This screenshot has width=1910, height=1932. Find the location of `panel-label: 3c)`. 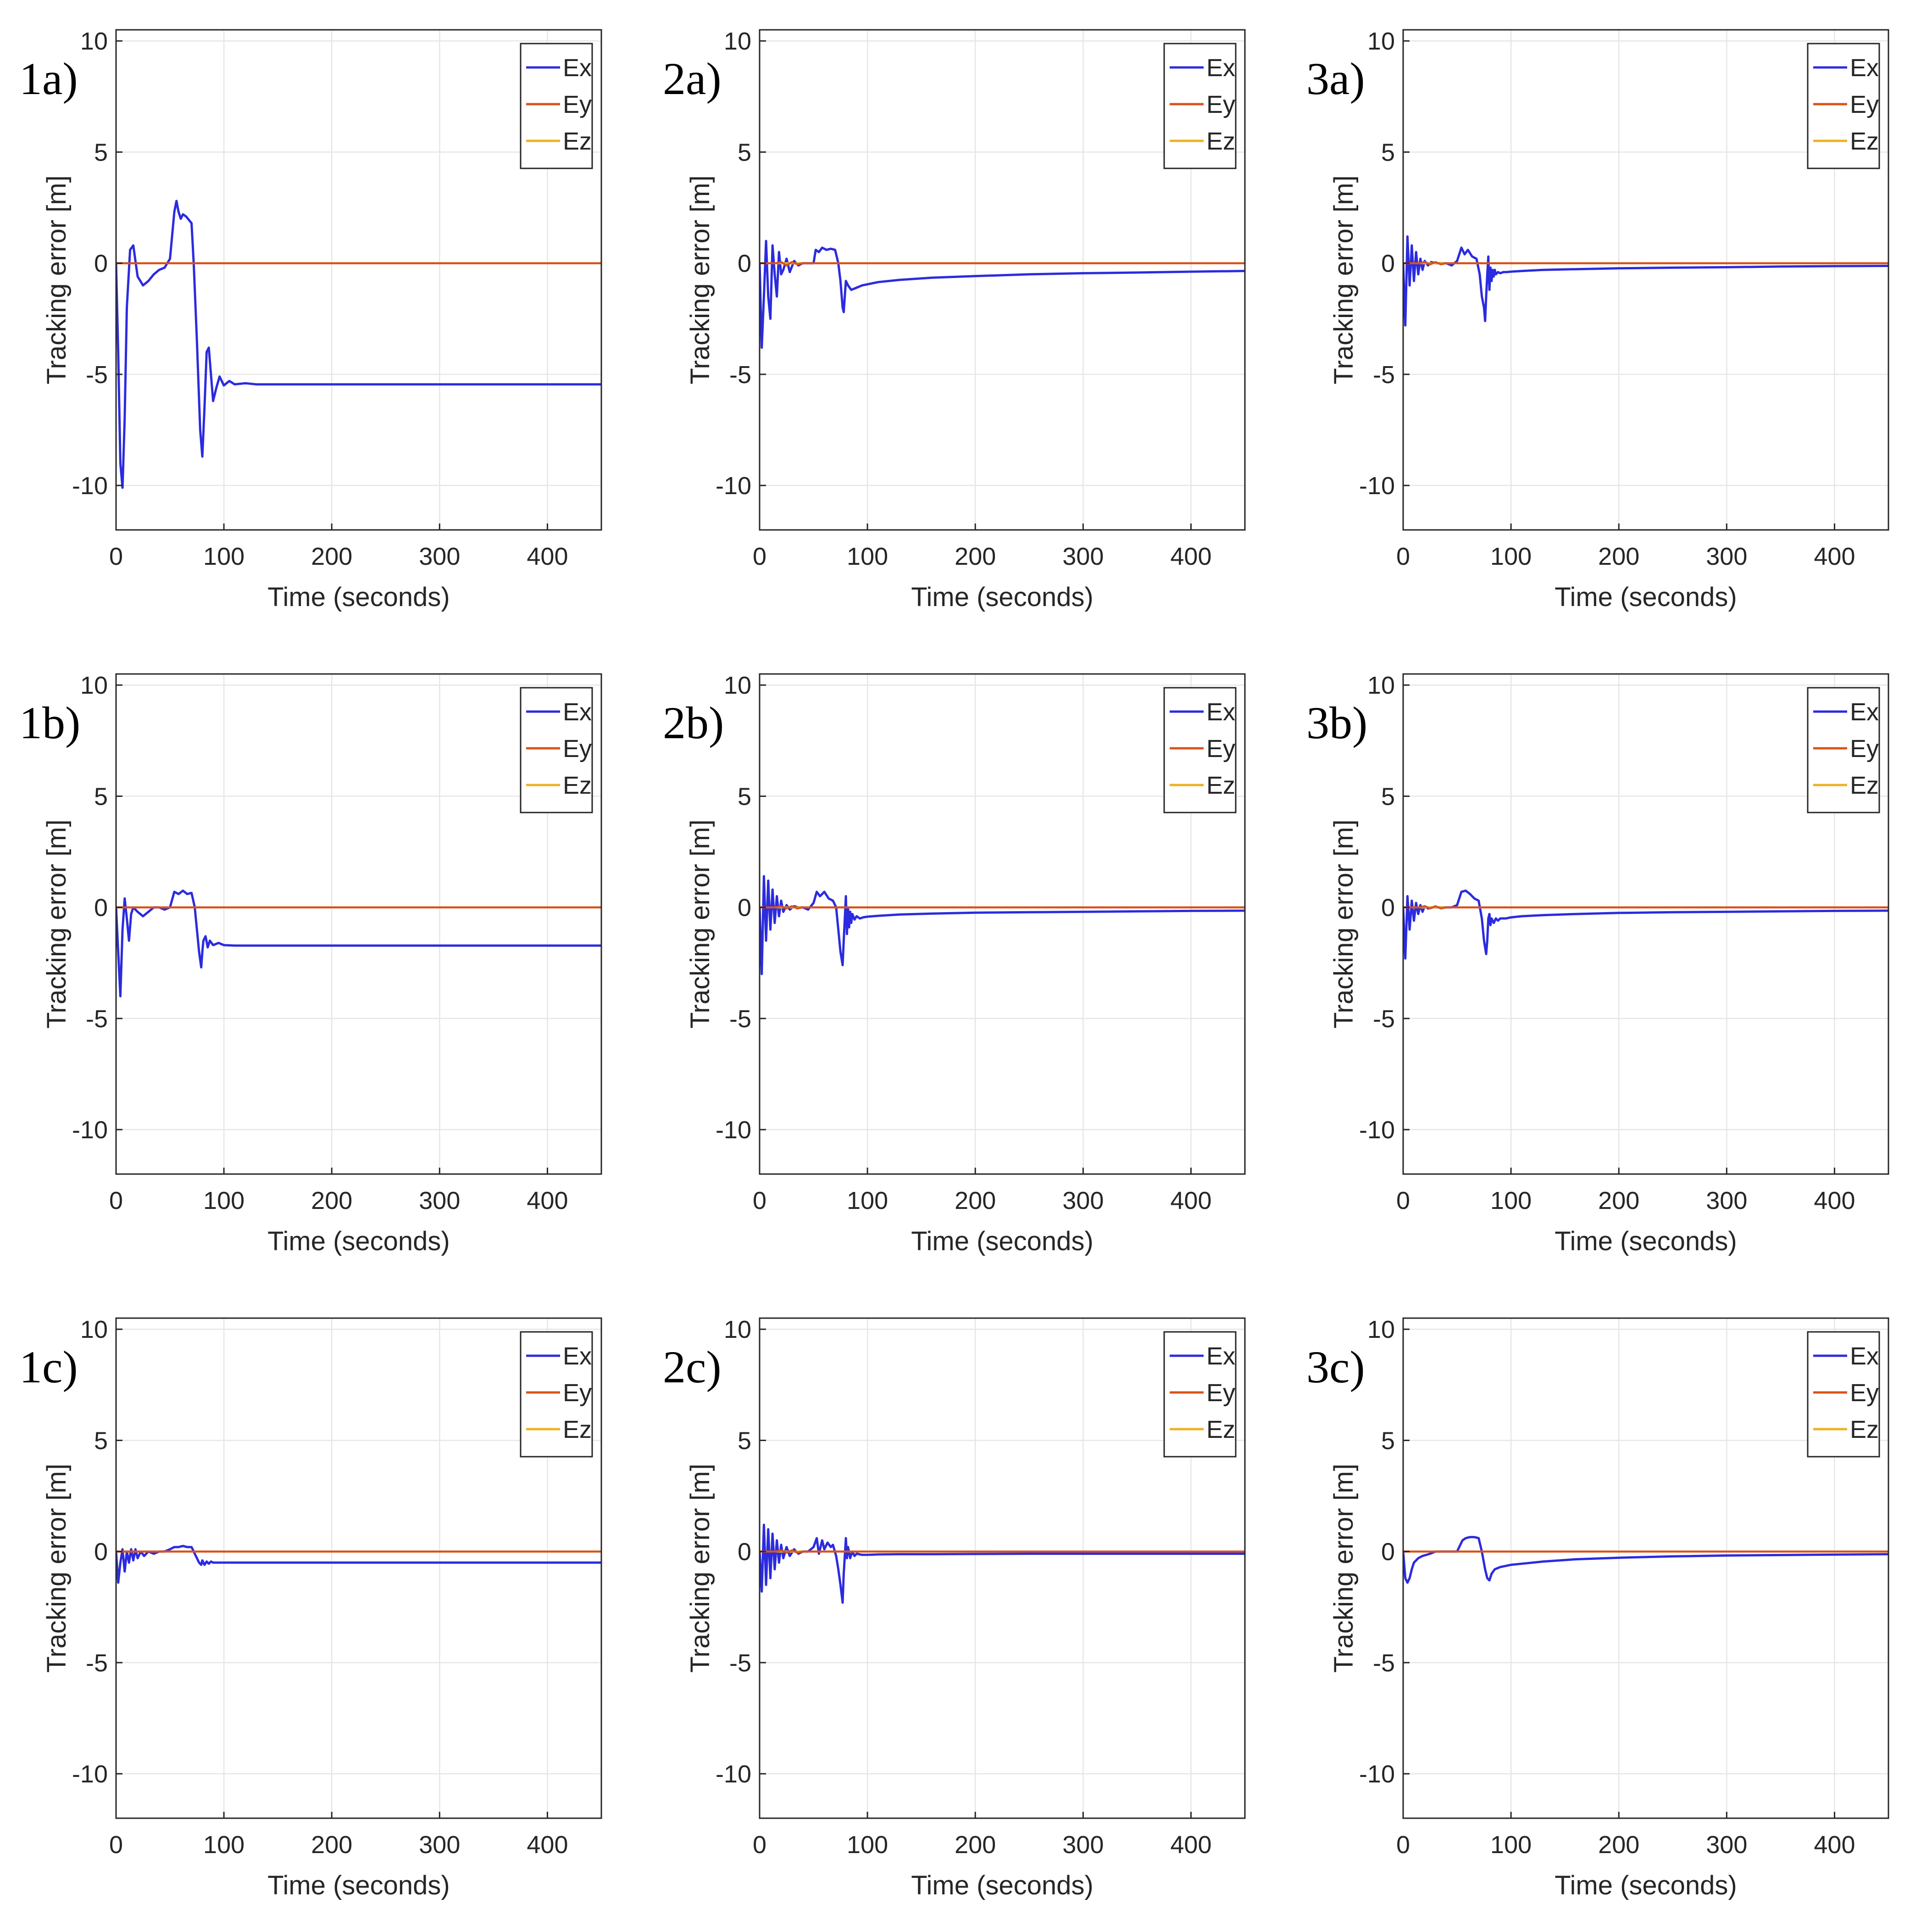

panel-label: 3c) is located at coordinates (1335, 1367).